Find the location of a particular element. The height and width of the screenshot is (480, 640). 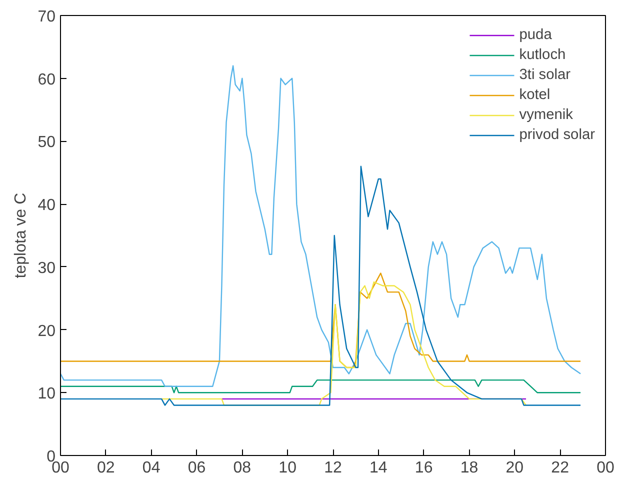

y-axis-title: teplota ve C is located at coordinates (21, 235).